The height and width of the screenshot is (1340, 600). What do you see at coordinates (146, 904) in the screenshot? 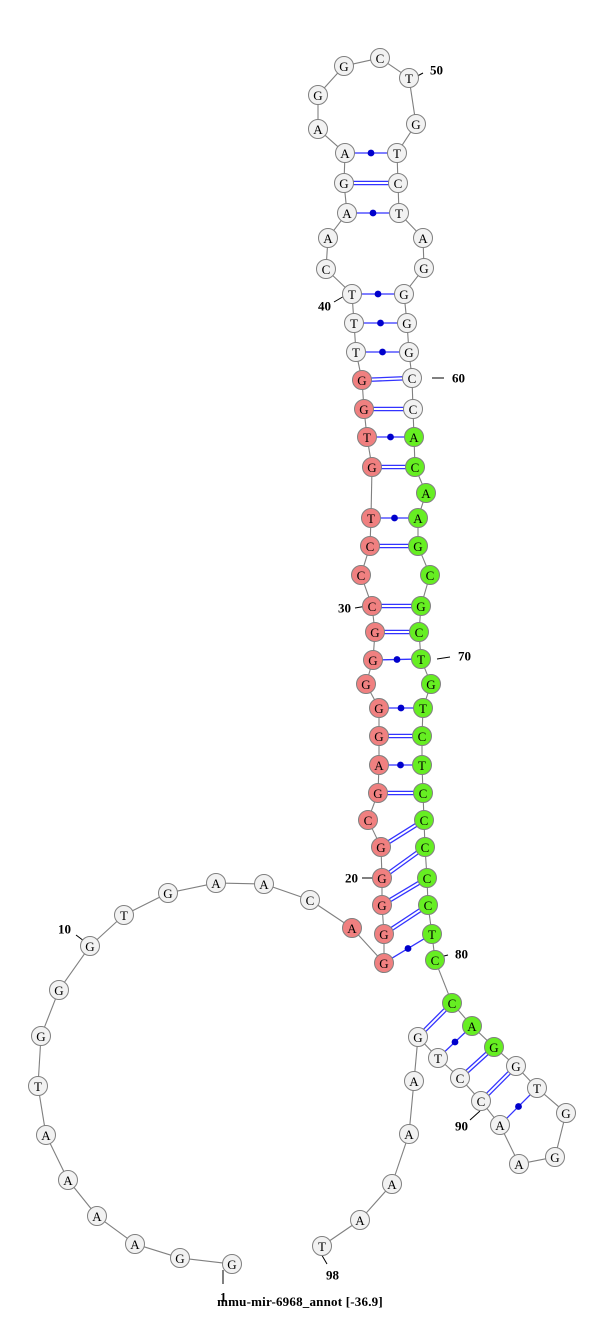
I see `backbone-link` at bounding box center [146, 904].